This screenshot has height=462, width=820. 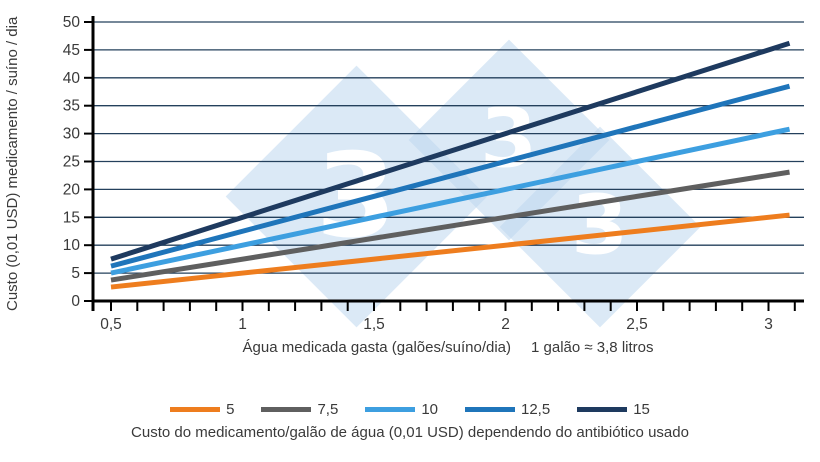 I want to click on x-tick-label-1,5: 1,5, so click(x=374, y=324).